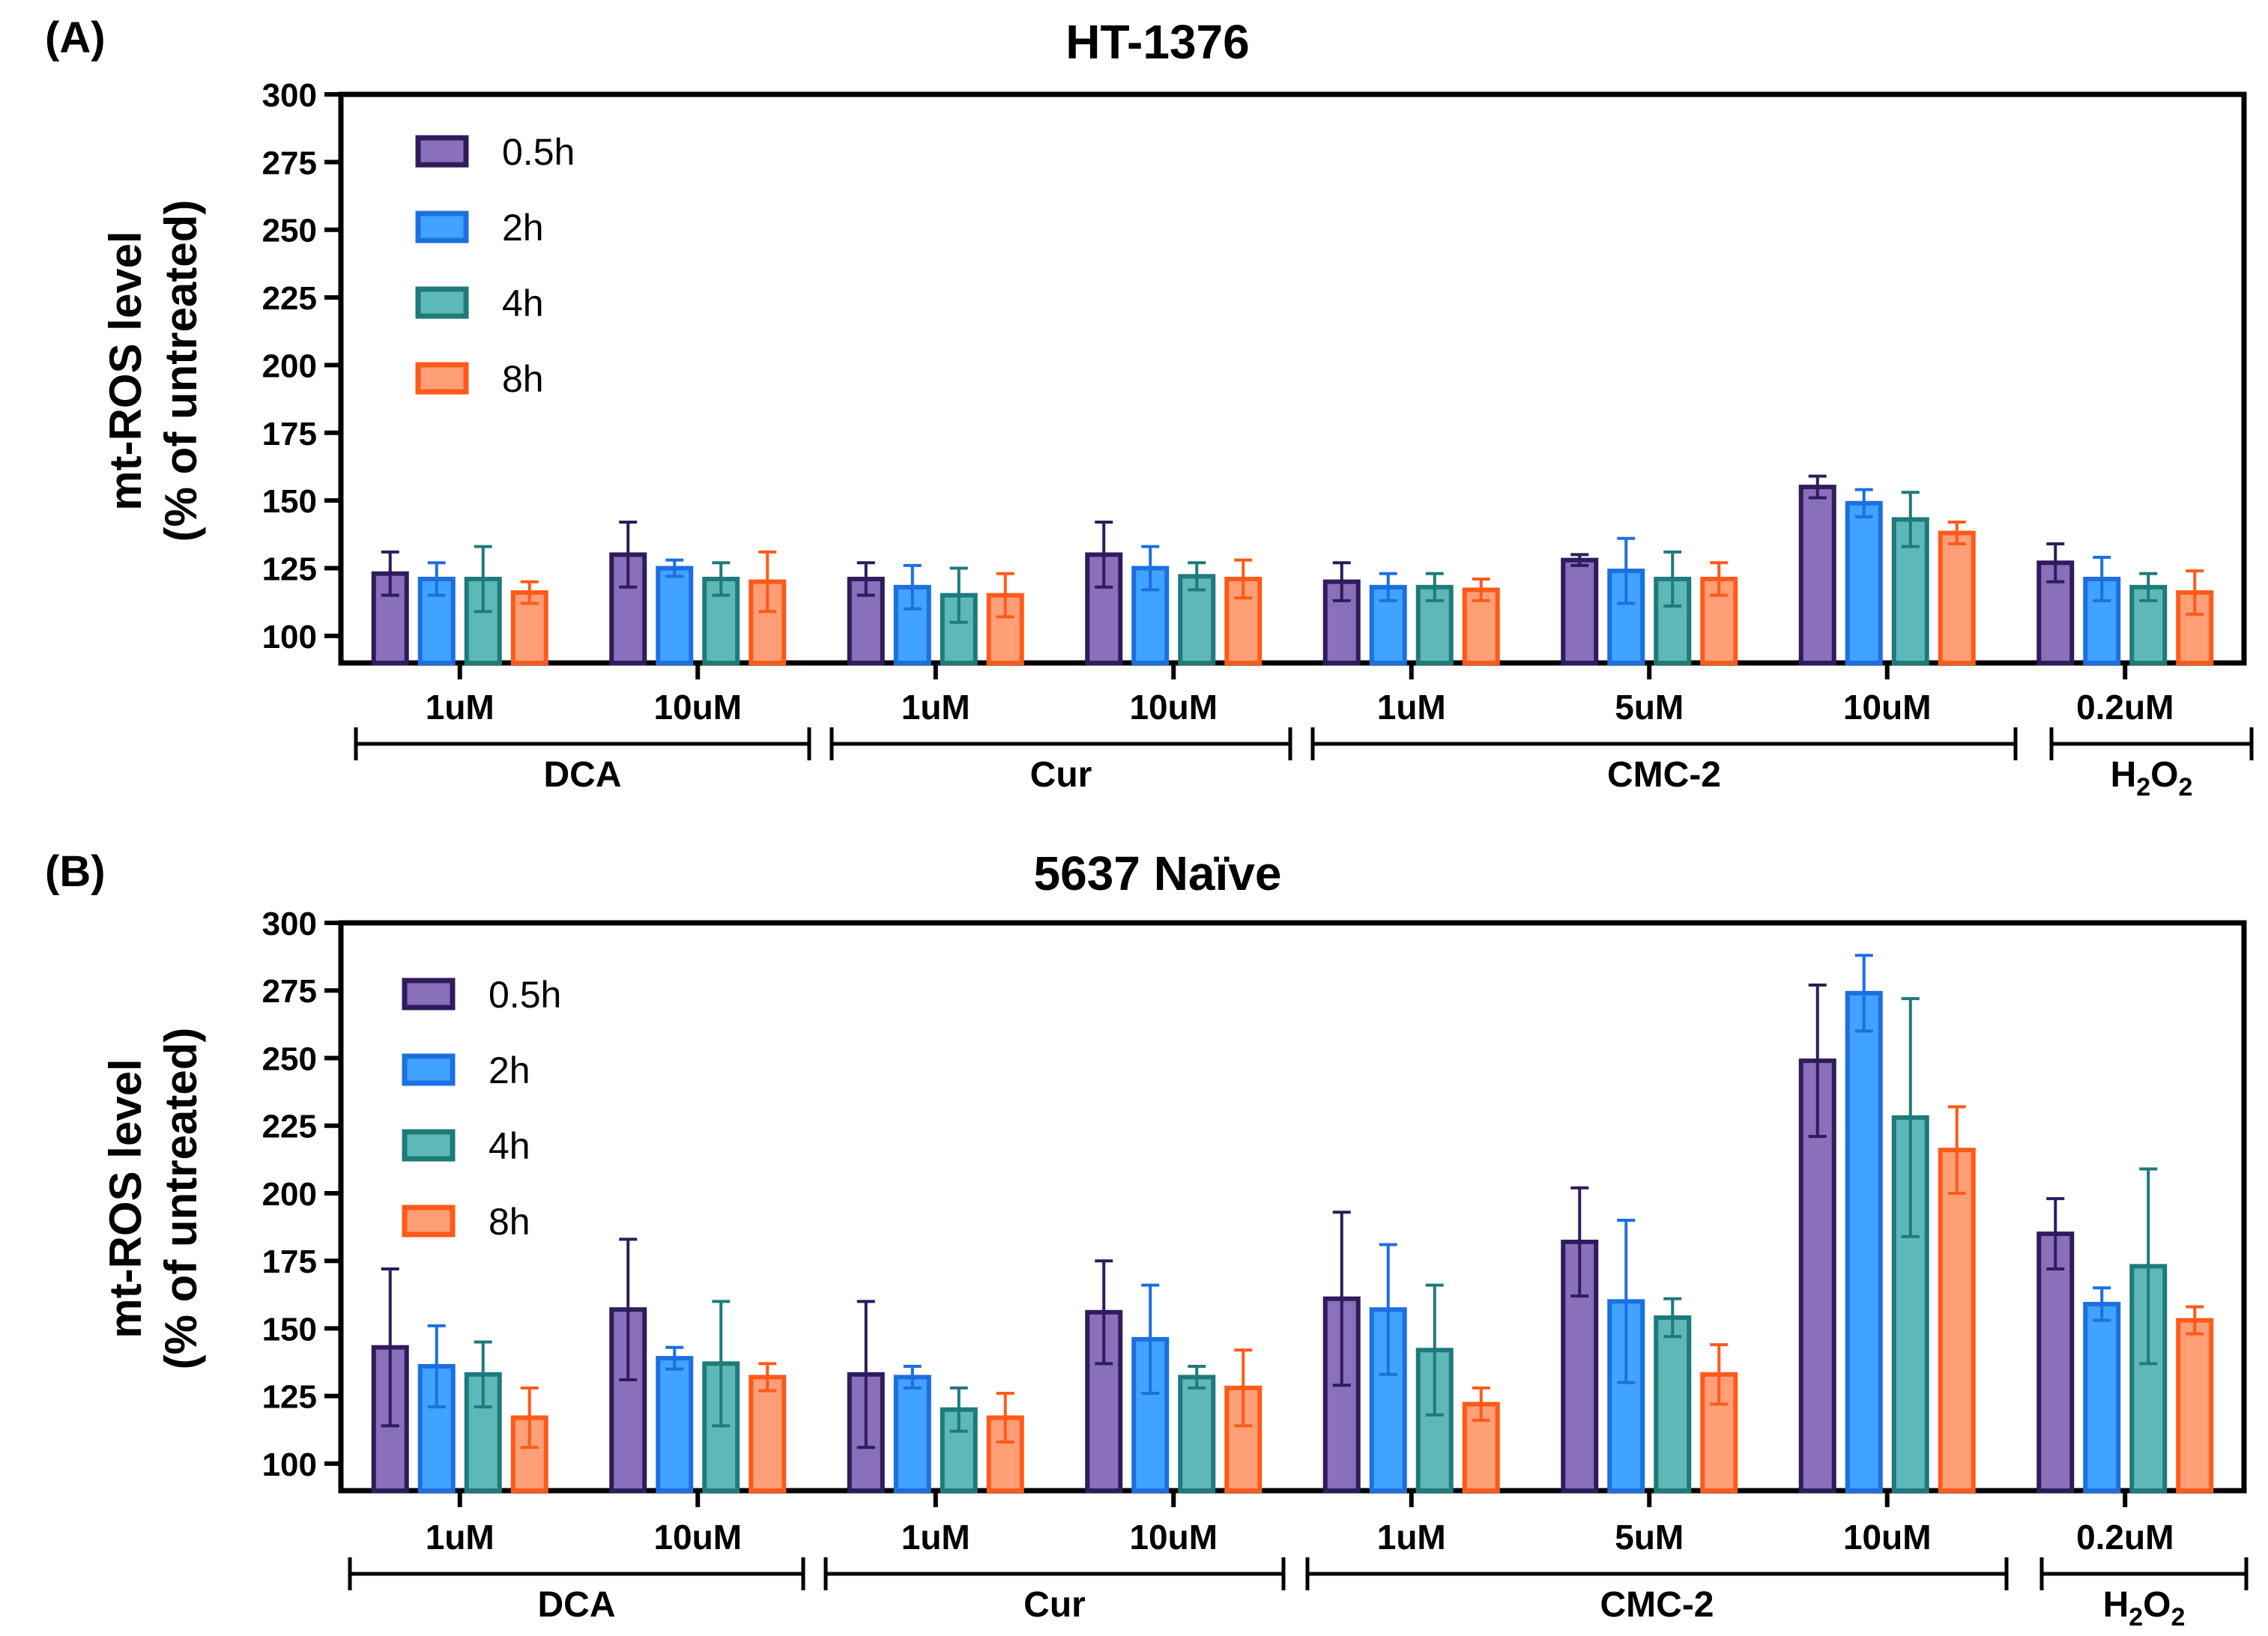 Image resolution: width=2268 pixels, height=1636 pixels. Describe the element at coordinates (75, 37) in the screenshot. I see `panel-label-a: (A)` at that location.